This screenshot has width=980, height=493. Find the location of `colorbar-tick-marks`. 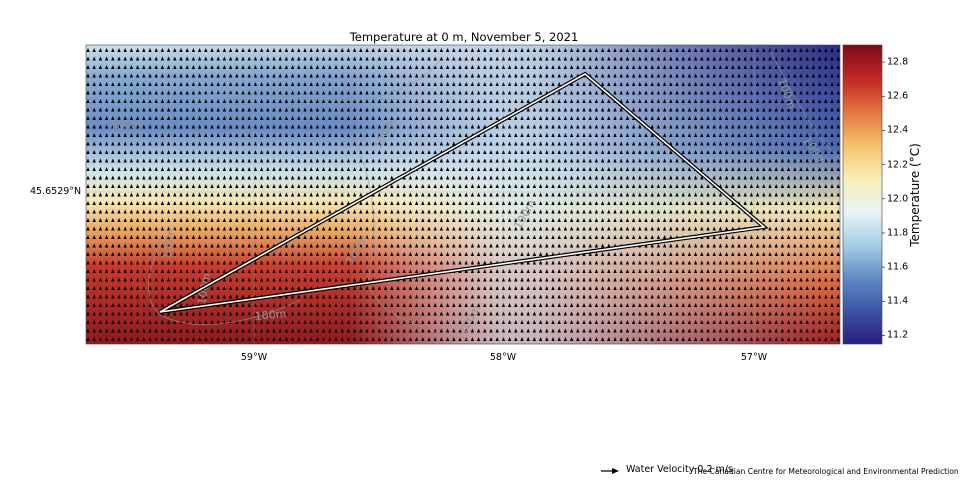

colorbar-tick-marks is located at coordinates (883, 198).